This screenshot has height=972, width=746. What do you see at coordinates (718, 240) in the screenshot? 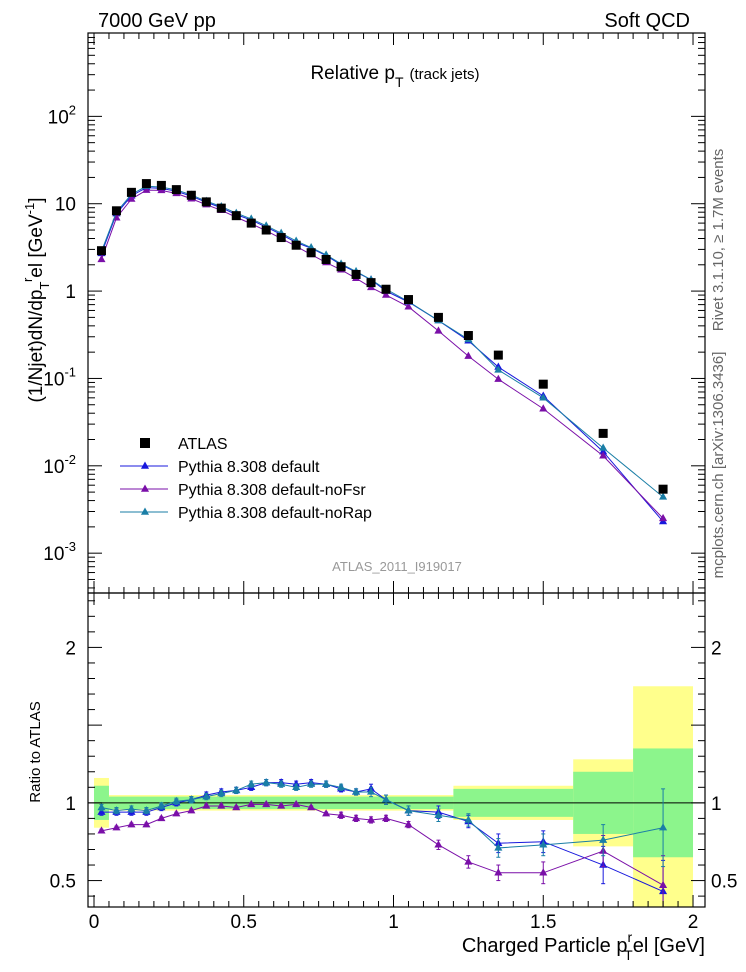
I see `rivet-version: Rivet 3.1.10, ≥ 1.7M events` at bounding box center [718, 240].